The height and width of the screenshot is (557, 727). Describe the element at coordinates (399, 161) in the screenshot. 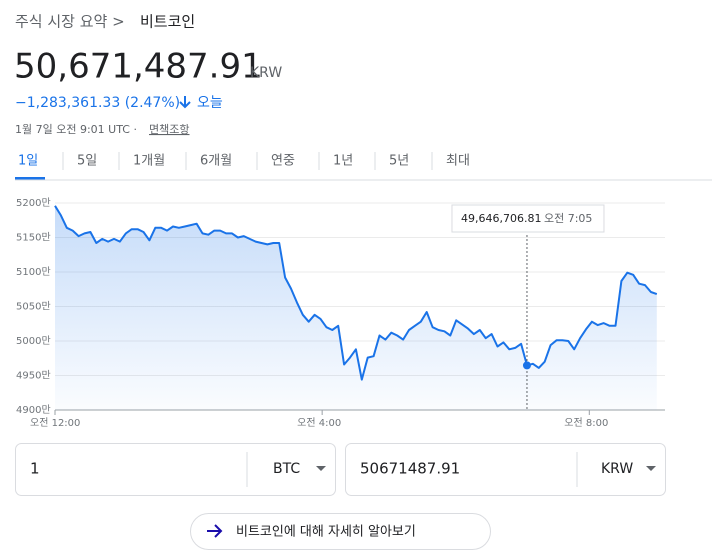

I see `tab: 5년` at that location.